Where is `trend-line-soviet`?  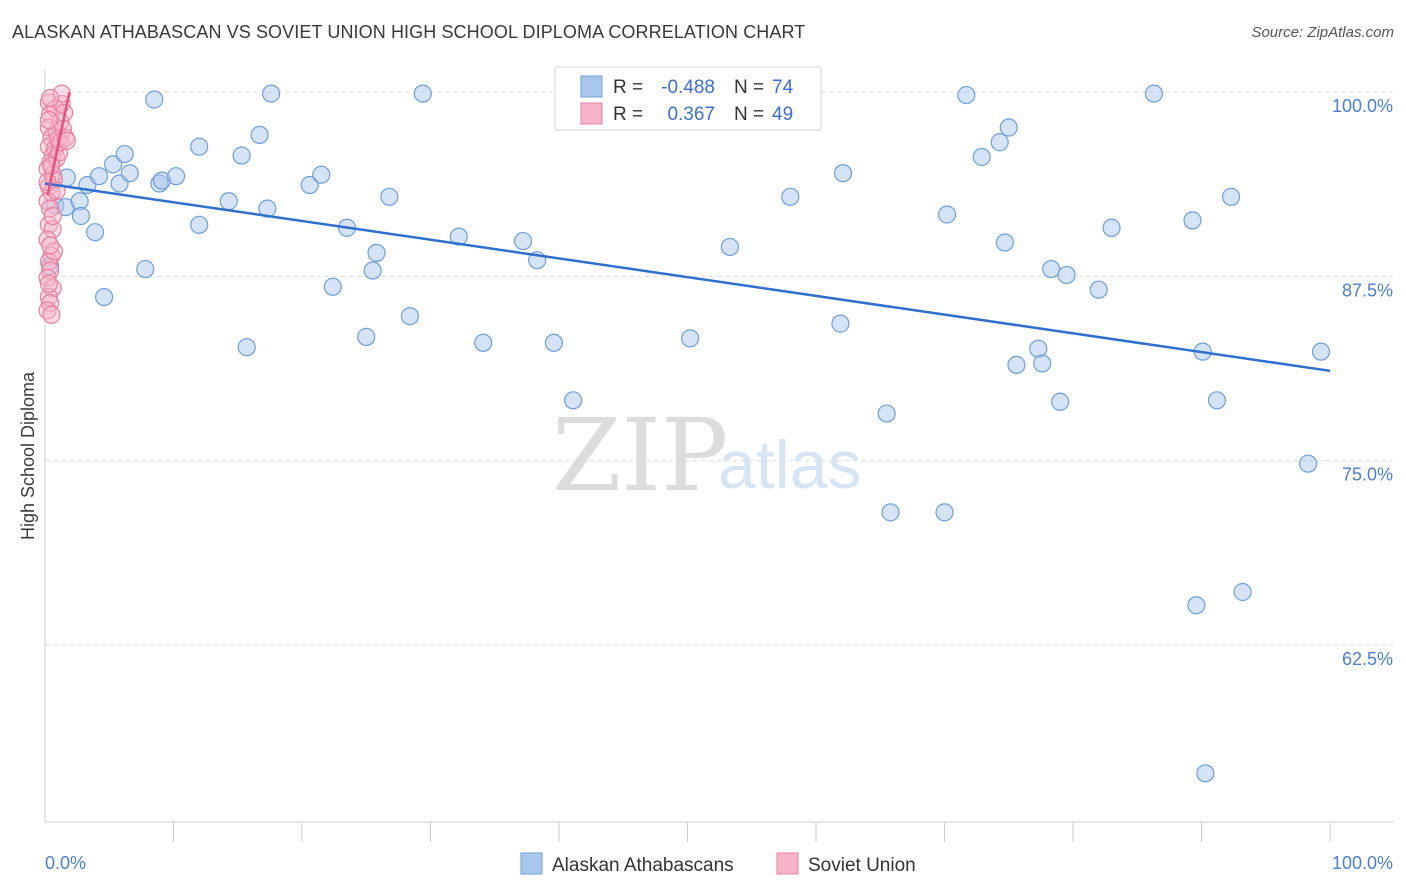
trend-line-soviet is located at coordinates (58, 143).